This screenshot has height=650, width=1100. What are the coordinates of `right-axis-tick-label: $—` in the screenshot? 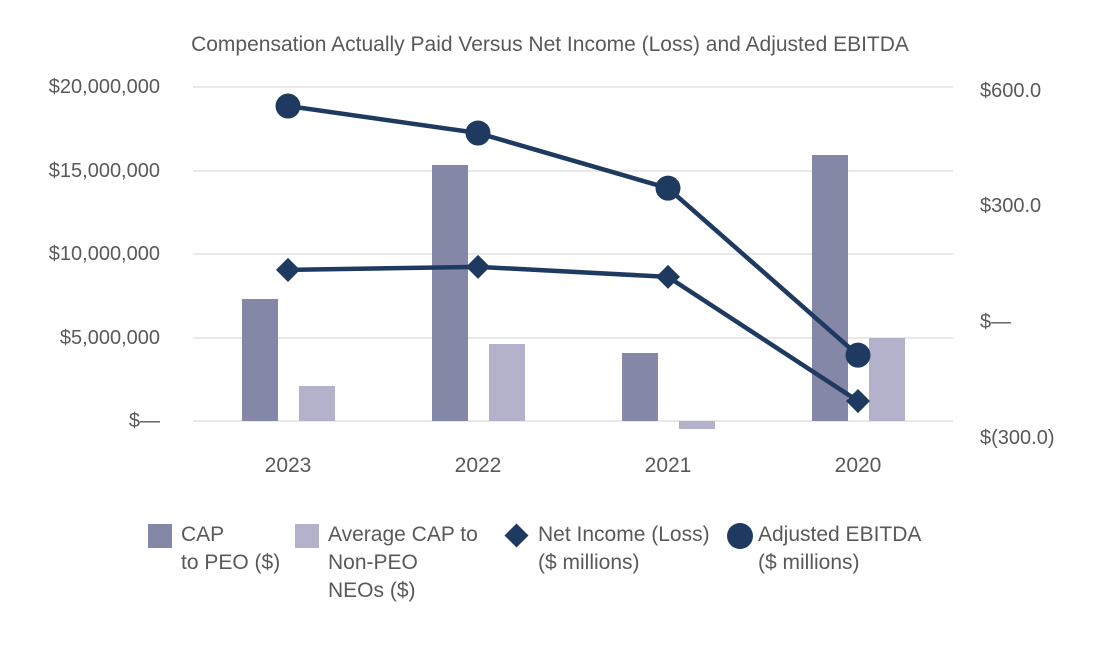 It's located at (996, 322).